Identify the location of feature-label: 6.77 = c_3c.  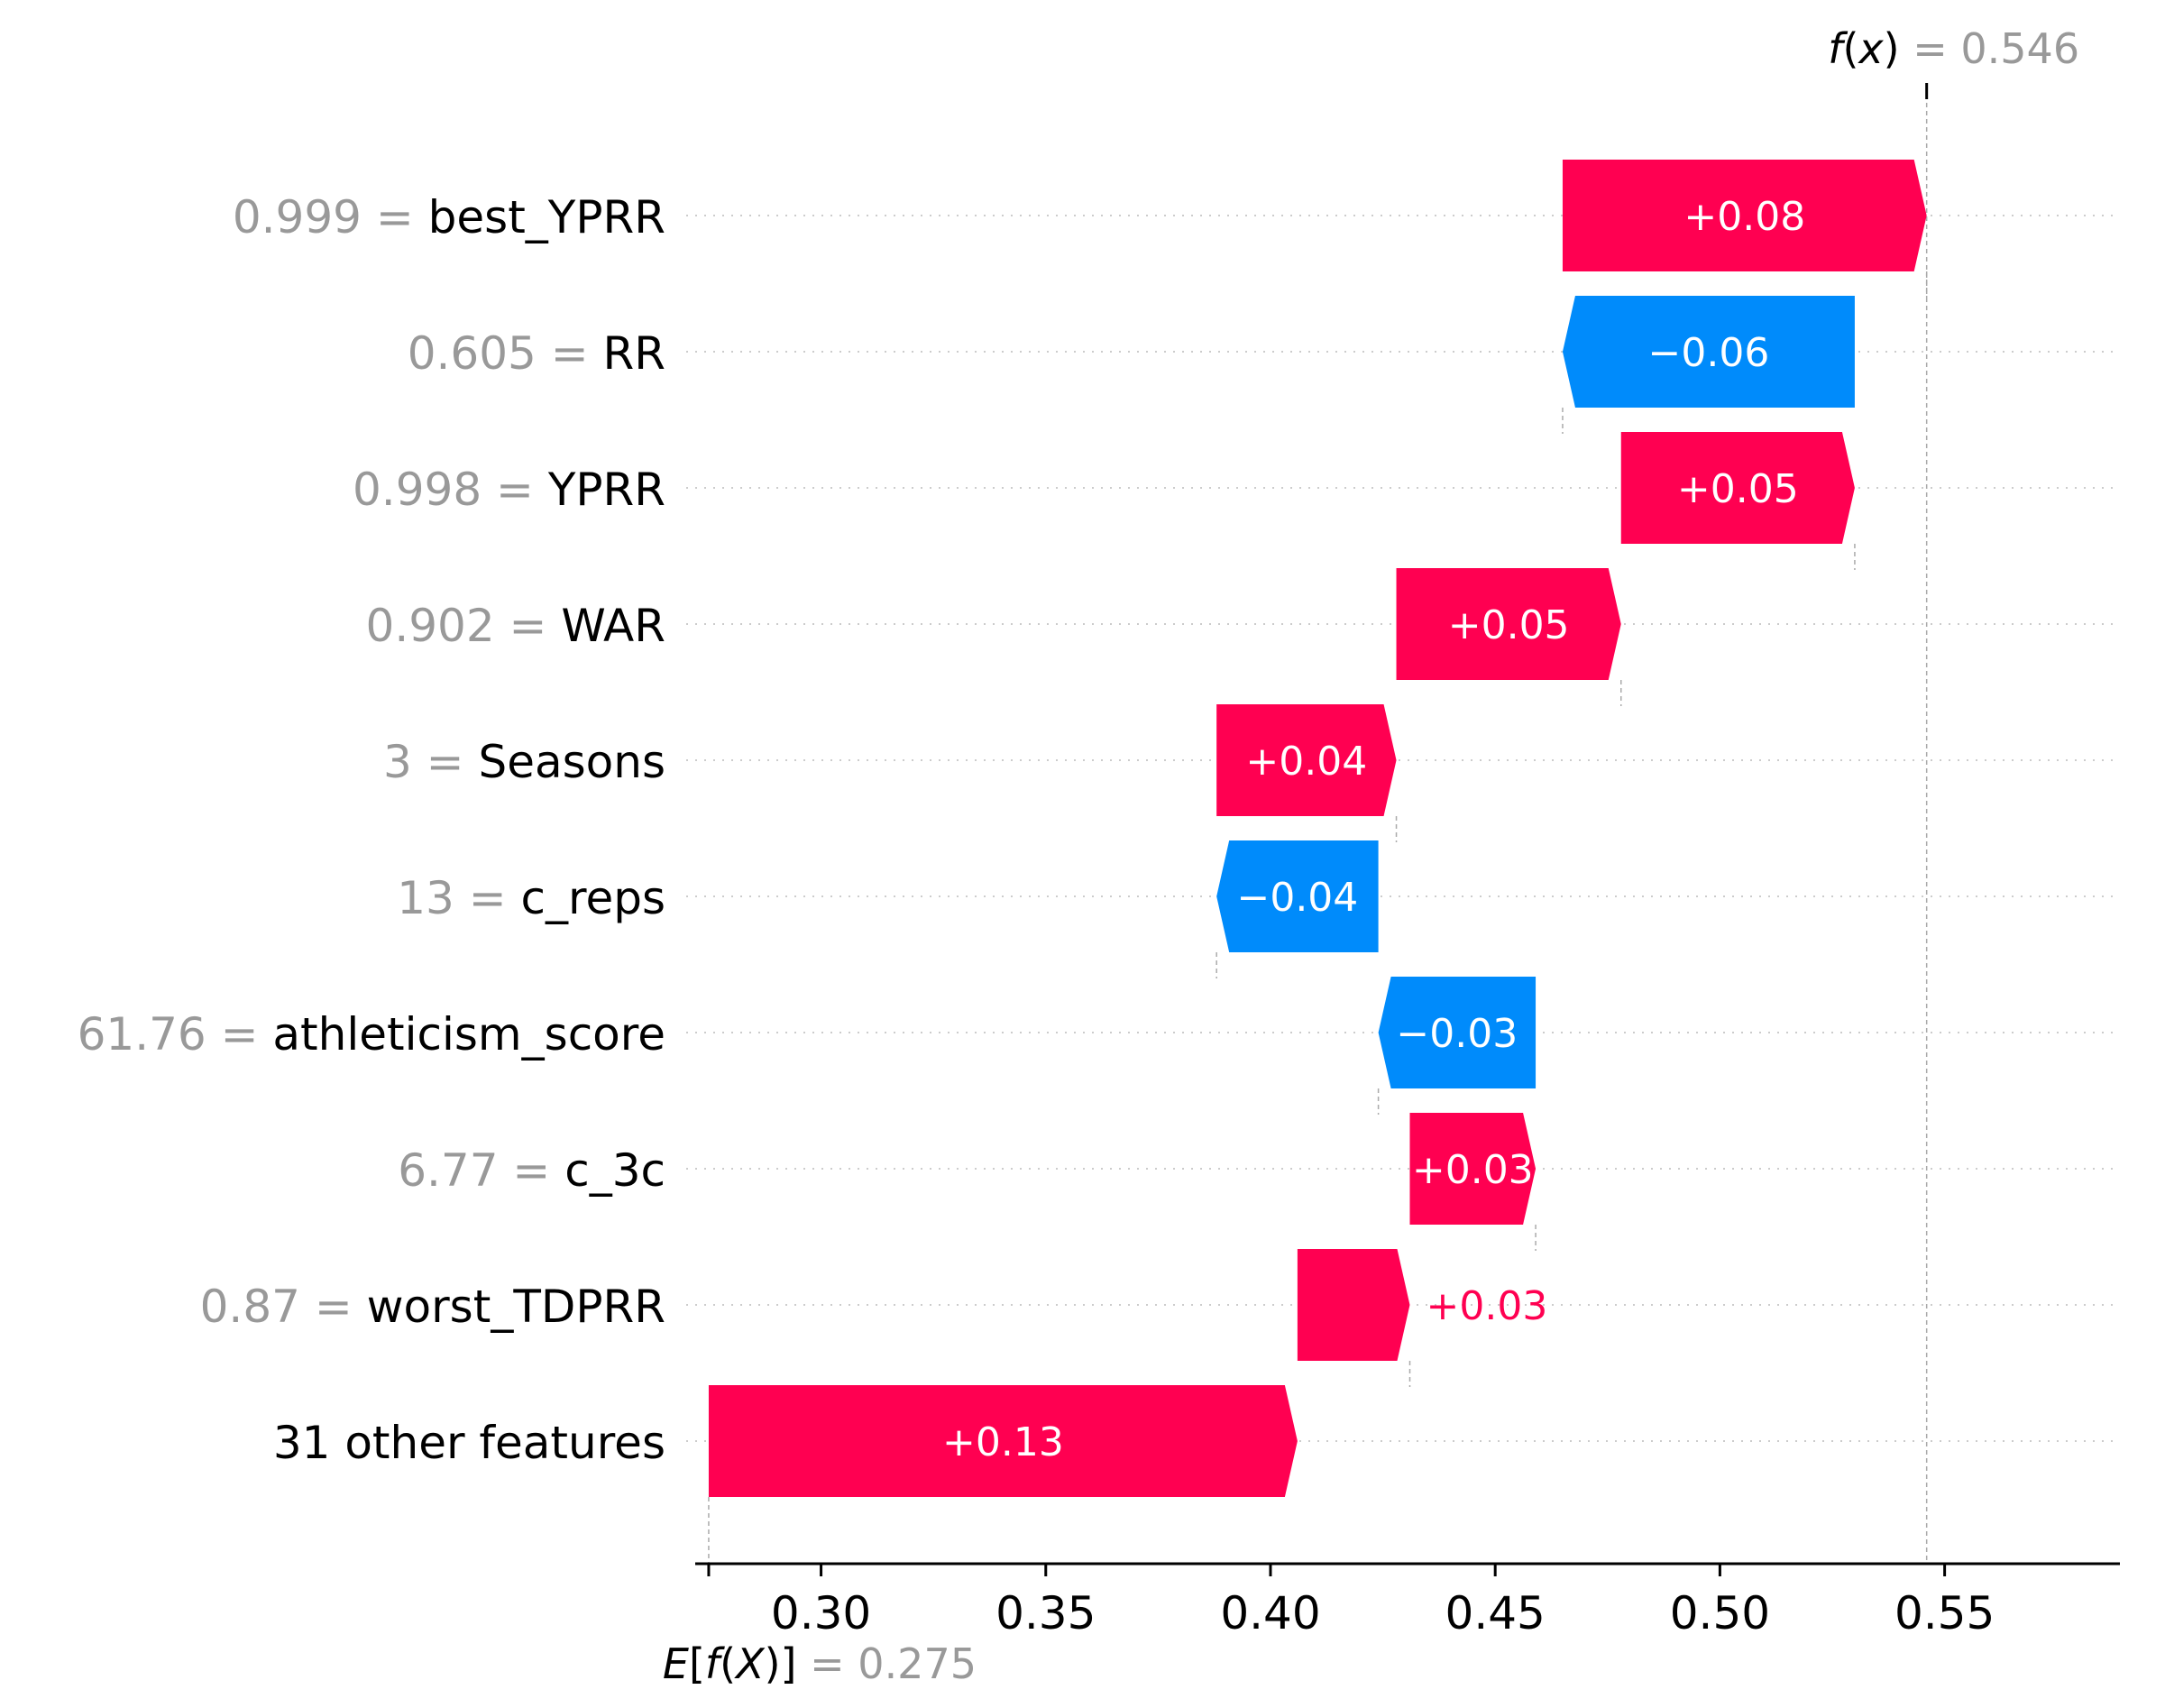
(531, 1170).